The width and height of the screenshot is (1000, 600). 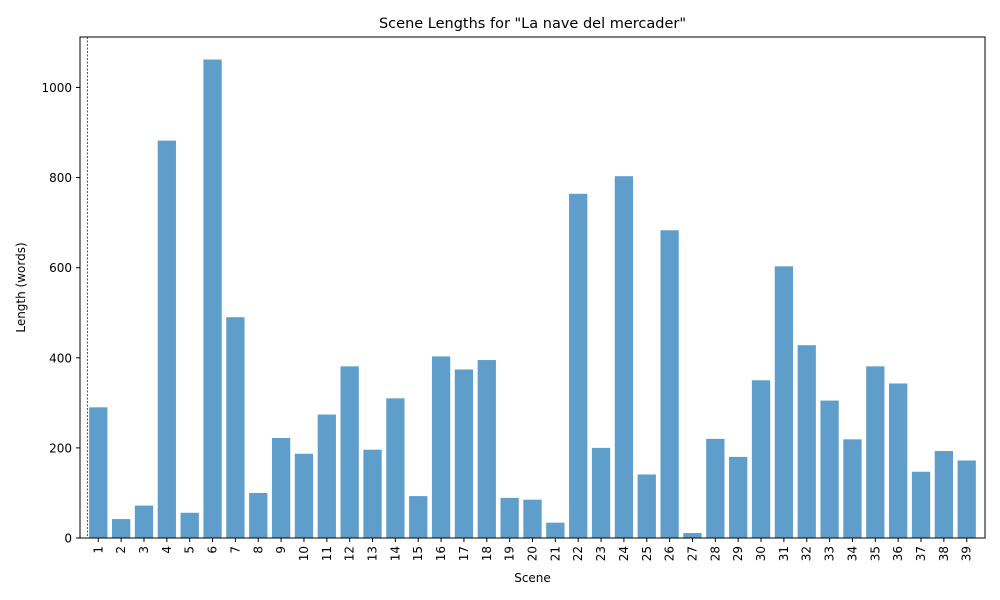 I want to click on x-tick-label: 33, so click(x=830, y=553).